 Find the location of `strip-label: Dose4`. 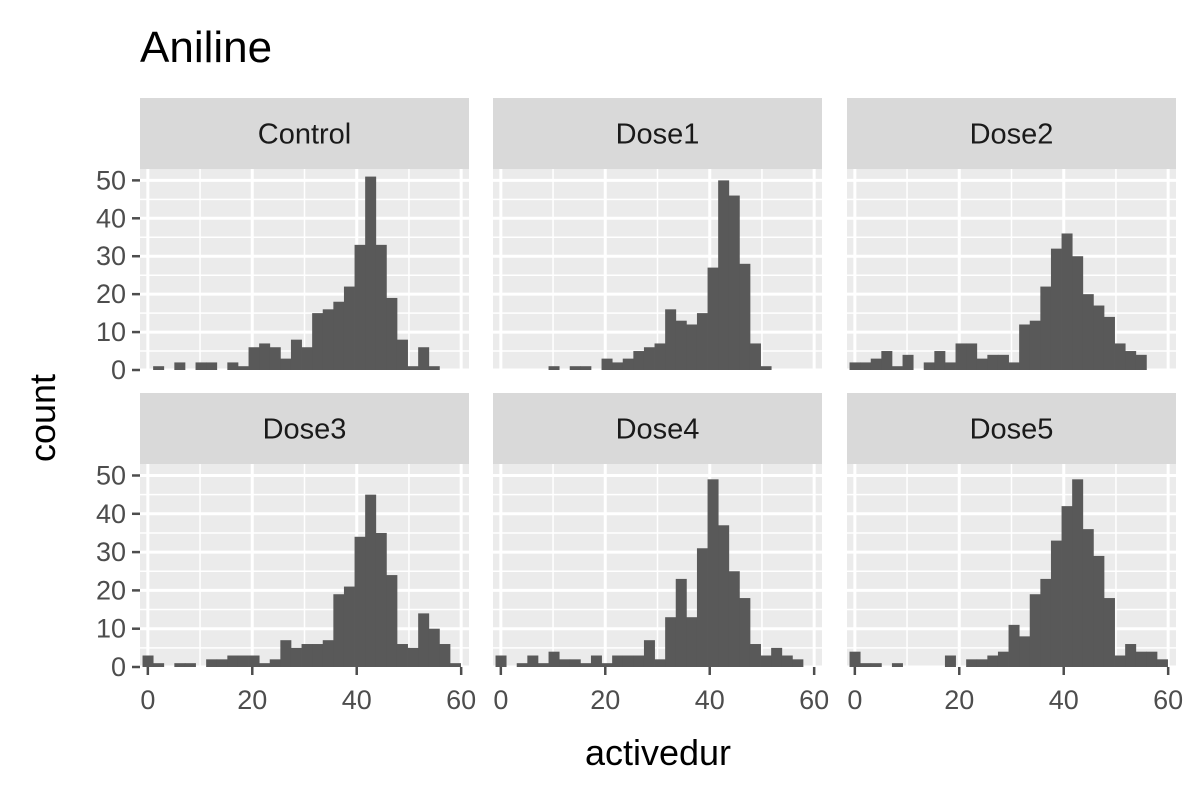

strip-label: Dose4 is located at coordinates (658, 430).